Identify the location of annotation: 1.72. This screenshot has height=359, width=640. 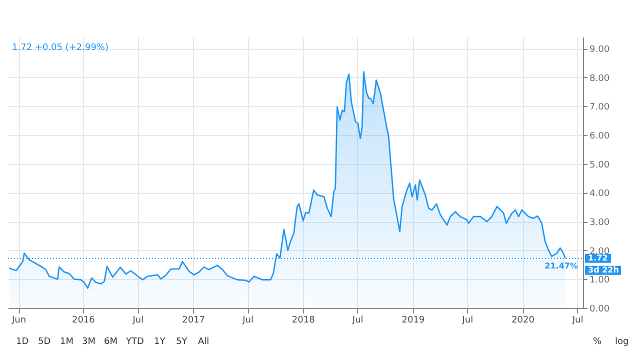
(598, 257).